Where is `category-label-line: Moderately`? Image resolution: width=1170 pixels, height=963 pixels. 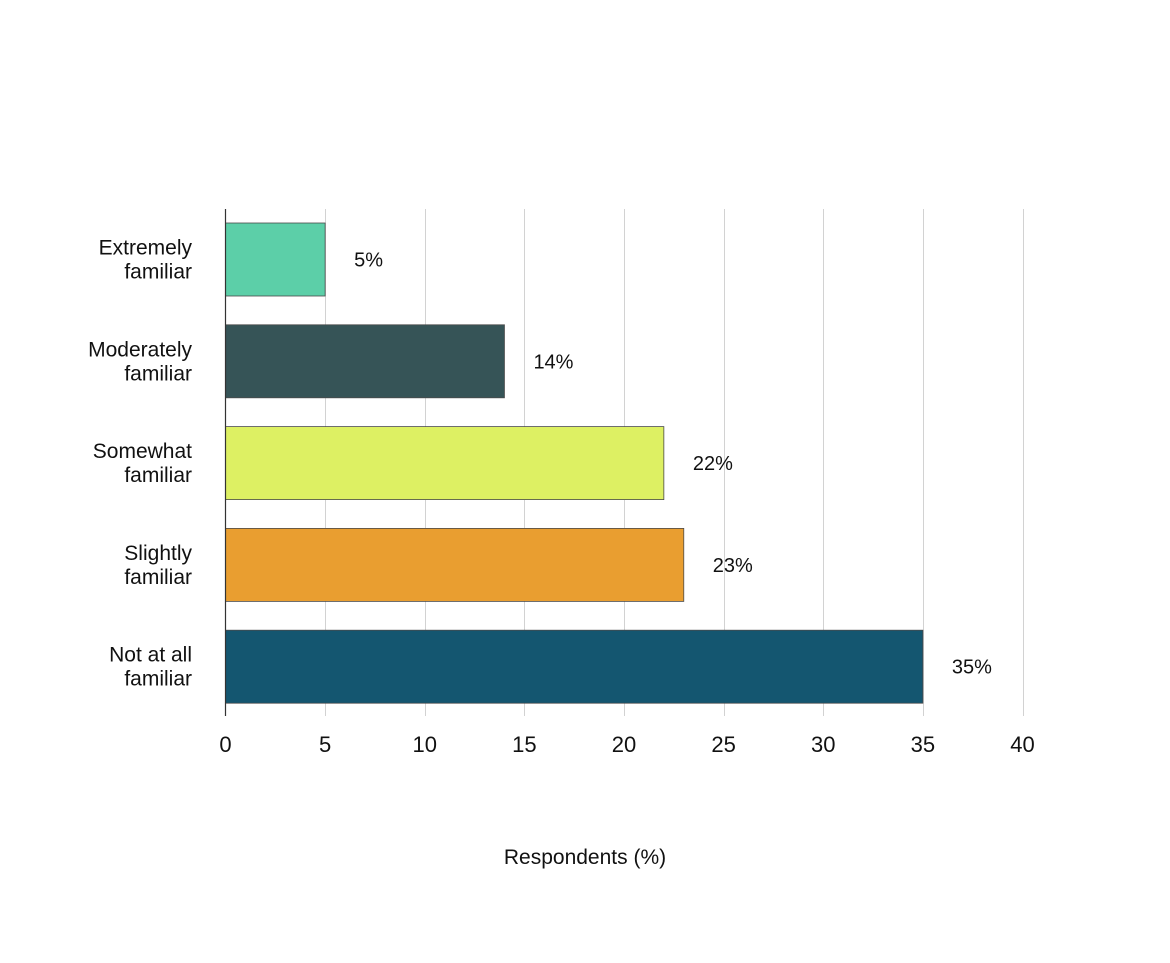 category-label-line: Moderately is located at coordinates (140, 349).